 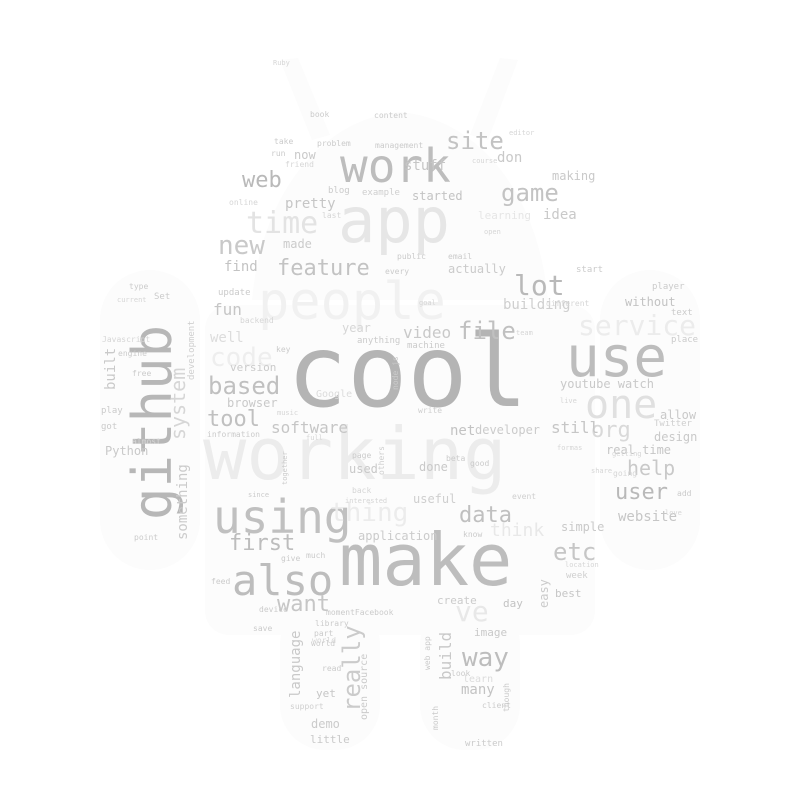 What do you see at coordinates (575, 427) in the screenshot?
I see `cloud-word: still` at bounding box center [575, 427].